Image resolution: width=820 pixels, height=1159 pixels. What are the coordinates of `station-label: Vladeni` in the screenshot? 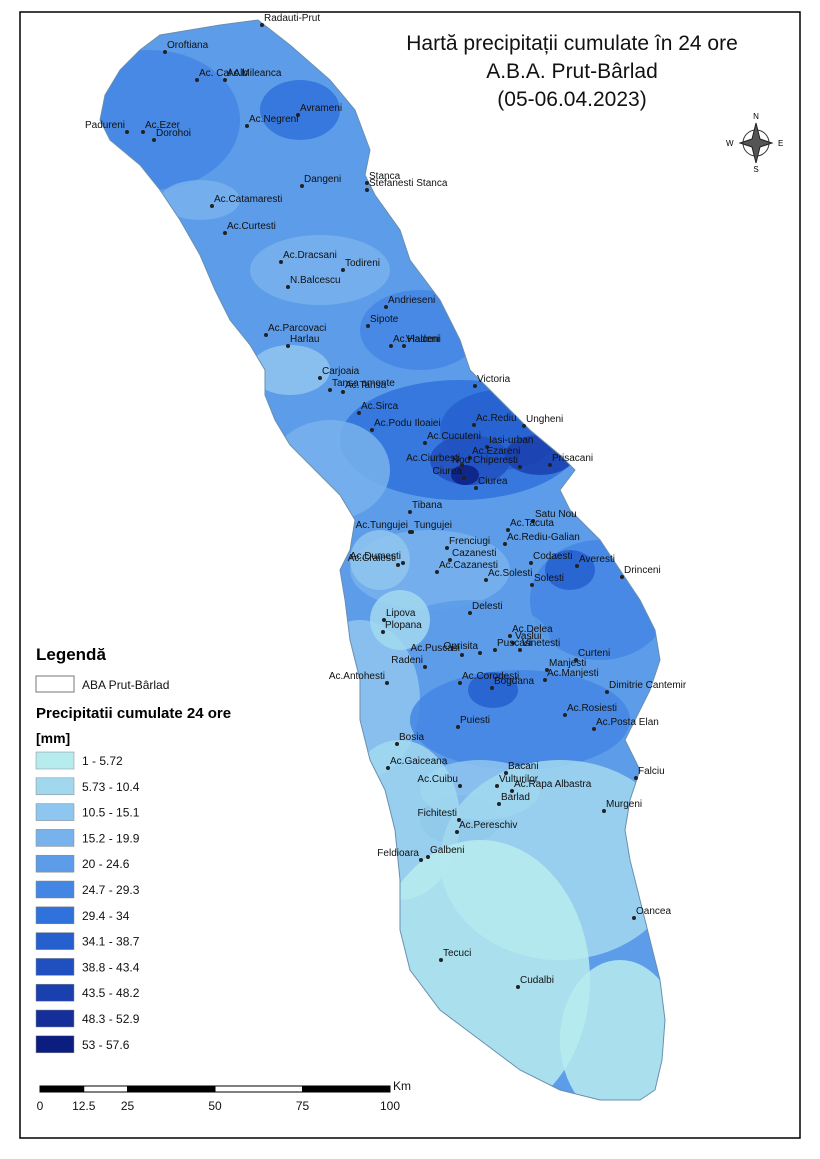 It's located at (422, 339).